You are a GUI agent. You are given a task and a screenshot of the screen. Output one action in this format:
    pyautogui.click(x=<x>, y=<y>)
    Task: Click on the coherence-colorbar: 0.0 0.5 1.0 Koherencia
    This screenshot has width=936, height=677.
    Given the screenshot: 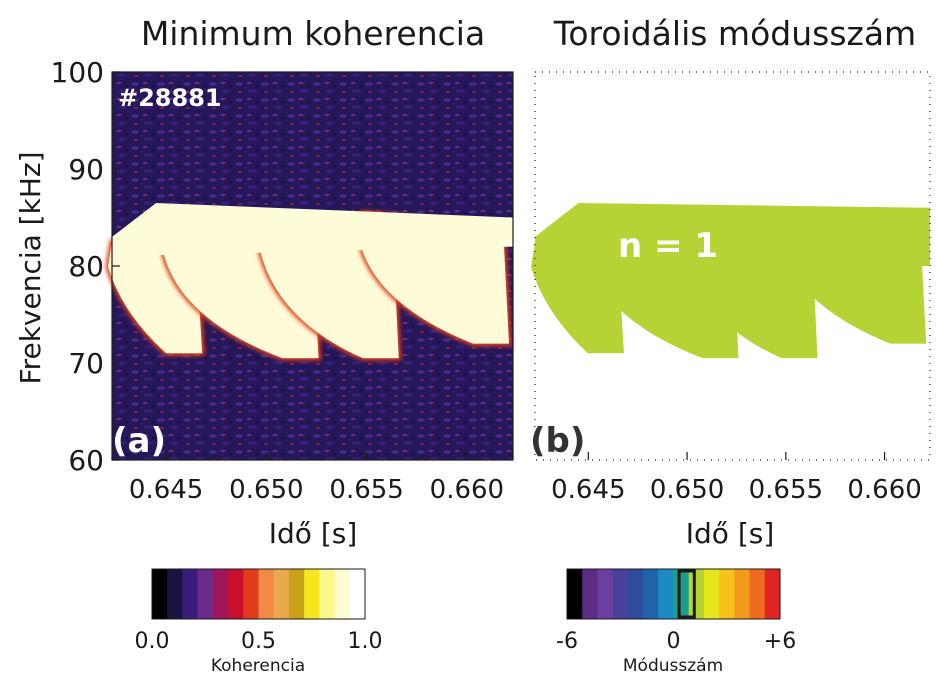 What is the action you would take?
    pyautogui.click(x=259, y=622)
    